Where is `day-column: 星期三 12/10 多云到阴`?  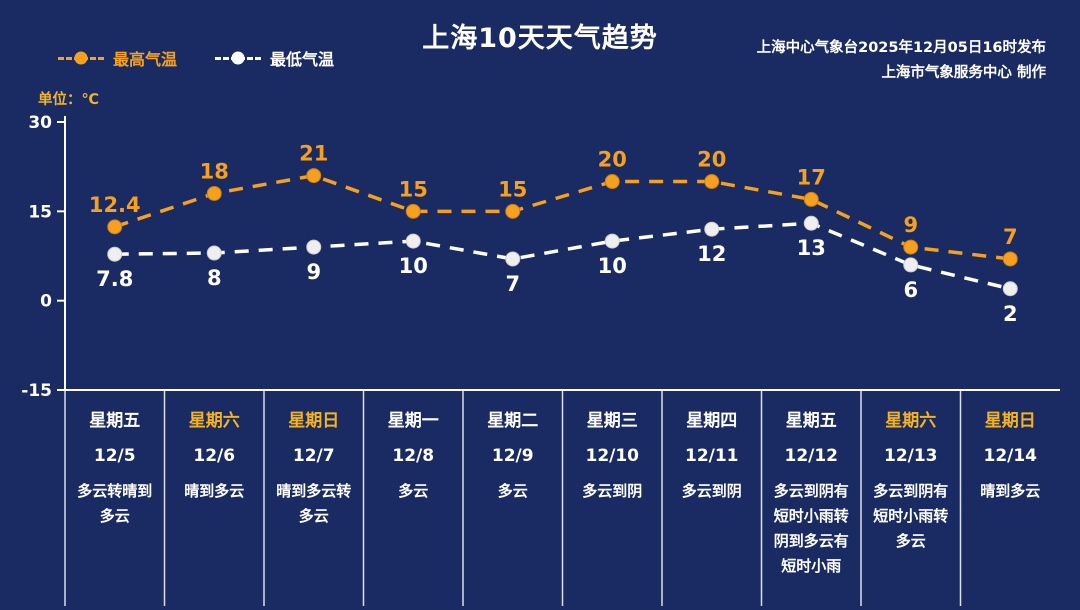
day-column: 星期三 12/10 多云到阴 is located at coordinates (613, 485).